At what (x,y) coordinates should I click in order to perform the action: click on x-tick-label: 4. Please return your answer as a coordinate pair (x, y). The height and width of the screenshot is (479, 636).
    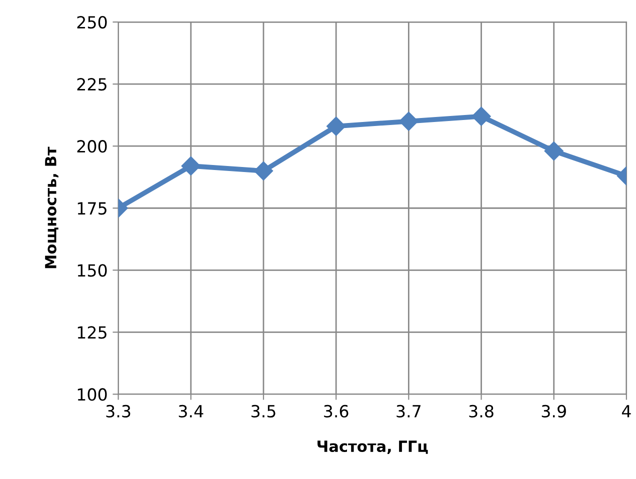
    Looking at the image, I should click on (626, 411).